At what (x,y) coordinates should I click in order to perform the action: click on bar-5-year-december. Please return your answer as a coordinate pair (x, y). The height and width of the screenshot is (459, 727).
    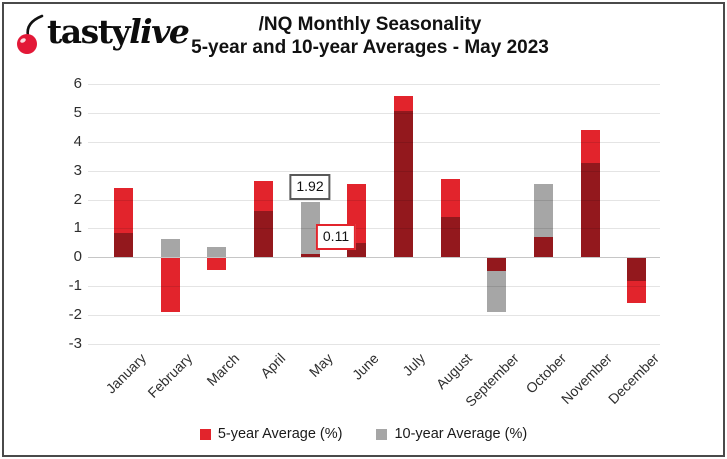
    Looking at the image, I should click on (637, 281).